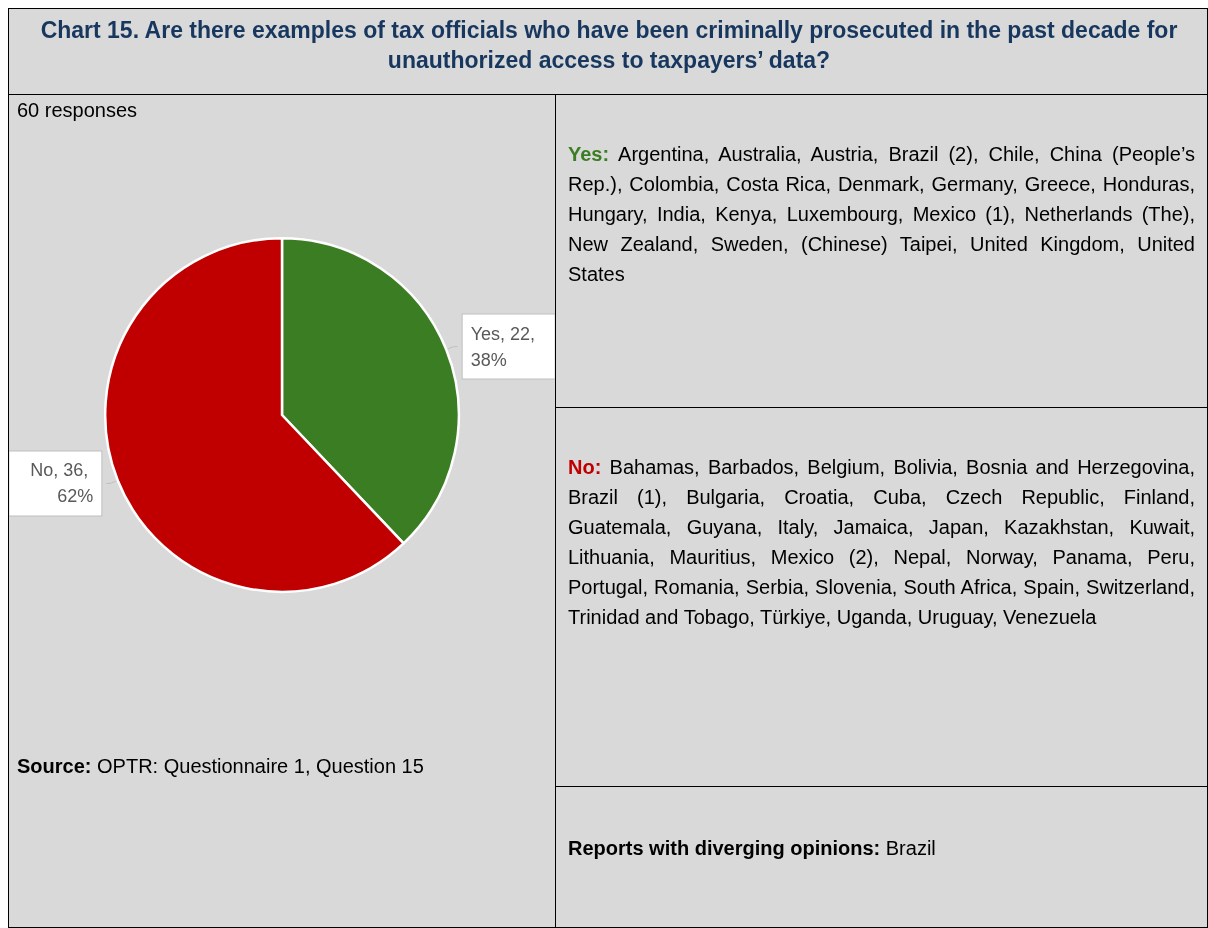  Describe the element at coordinates (62, 483) in the screenshot. I see `slice-label: No, 36, 62%` at that location.